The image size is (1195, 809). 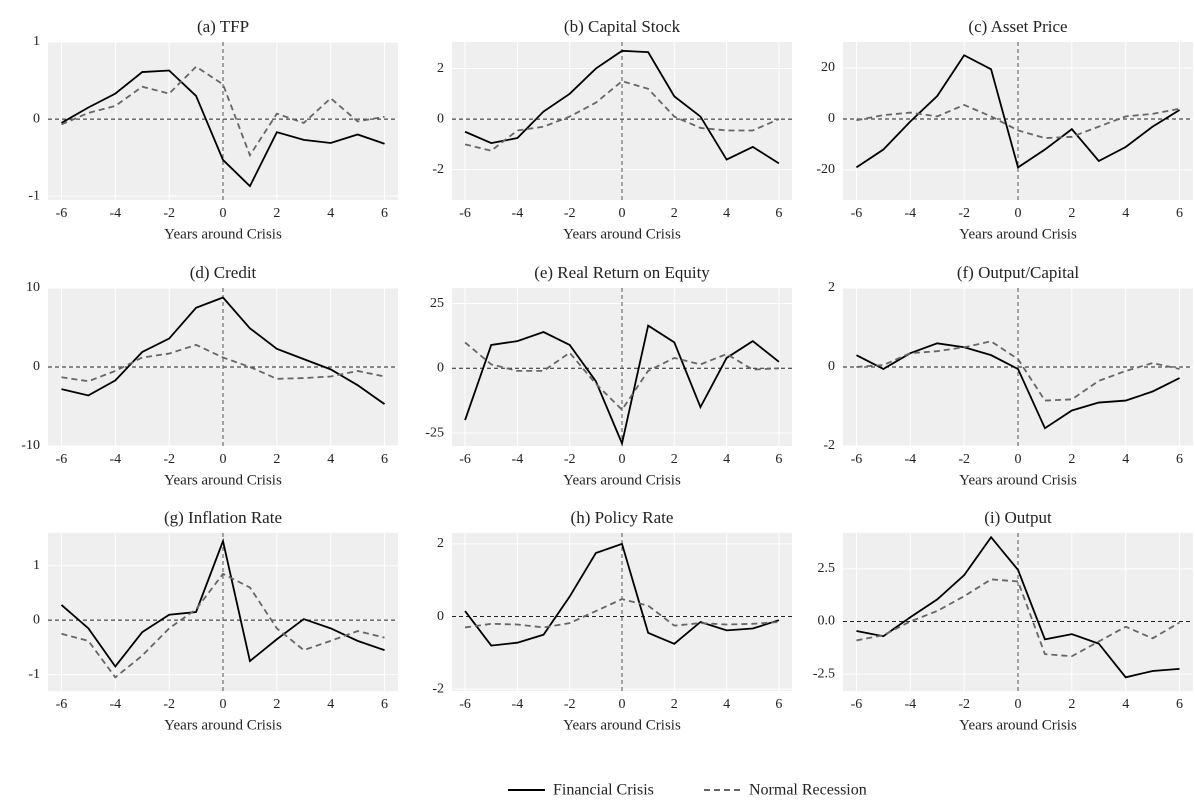 I want to click on y-tick-label: -25, so click(x=434, y=432).